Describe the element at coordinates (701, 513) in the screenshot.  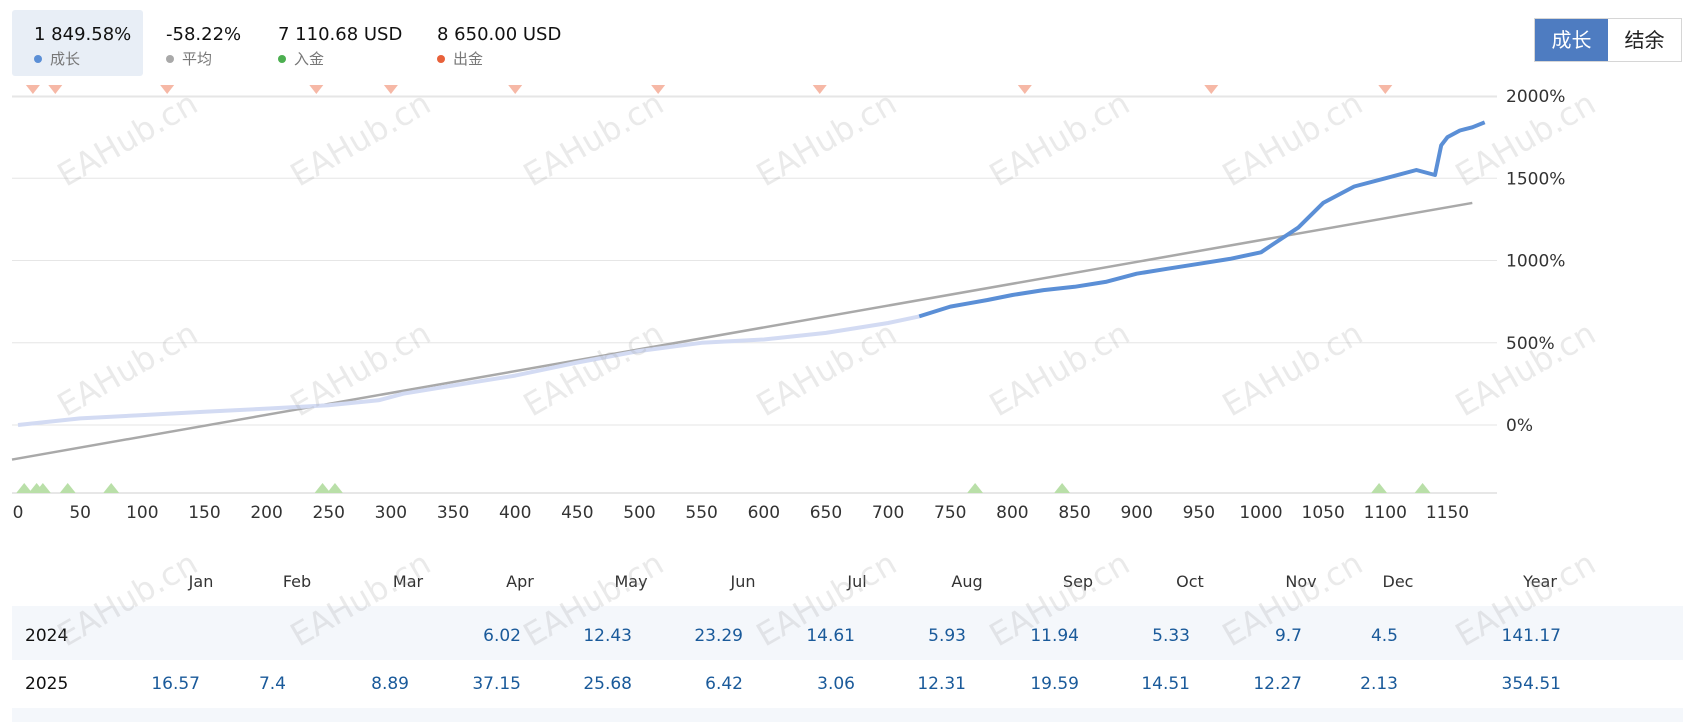
I see `x-tick-label: 550` at that location.